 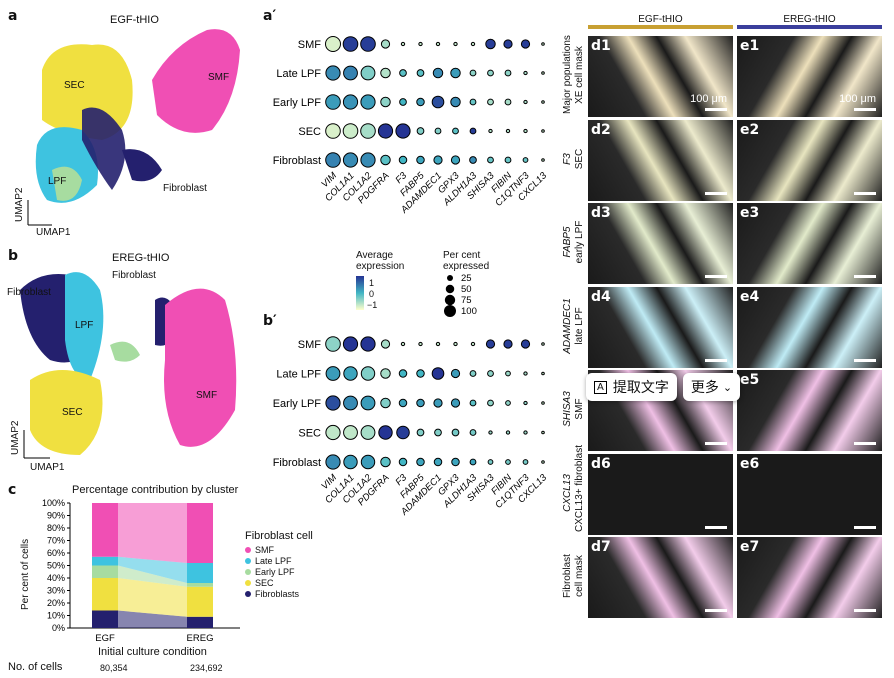 I want to click on micro-panel: d3, so click(x=660, y=243).